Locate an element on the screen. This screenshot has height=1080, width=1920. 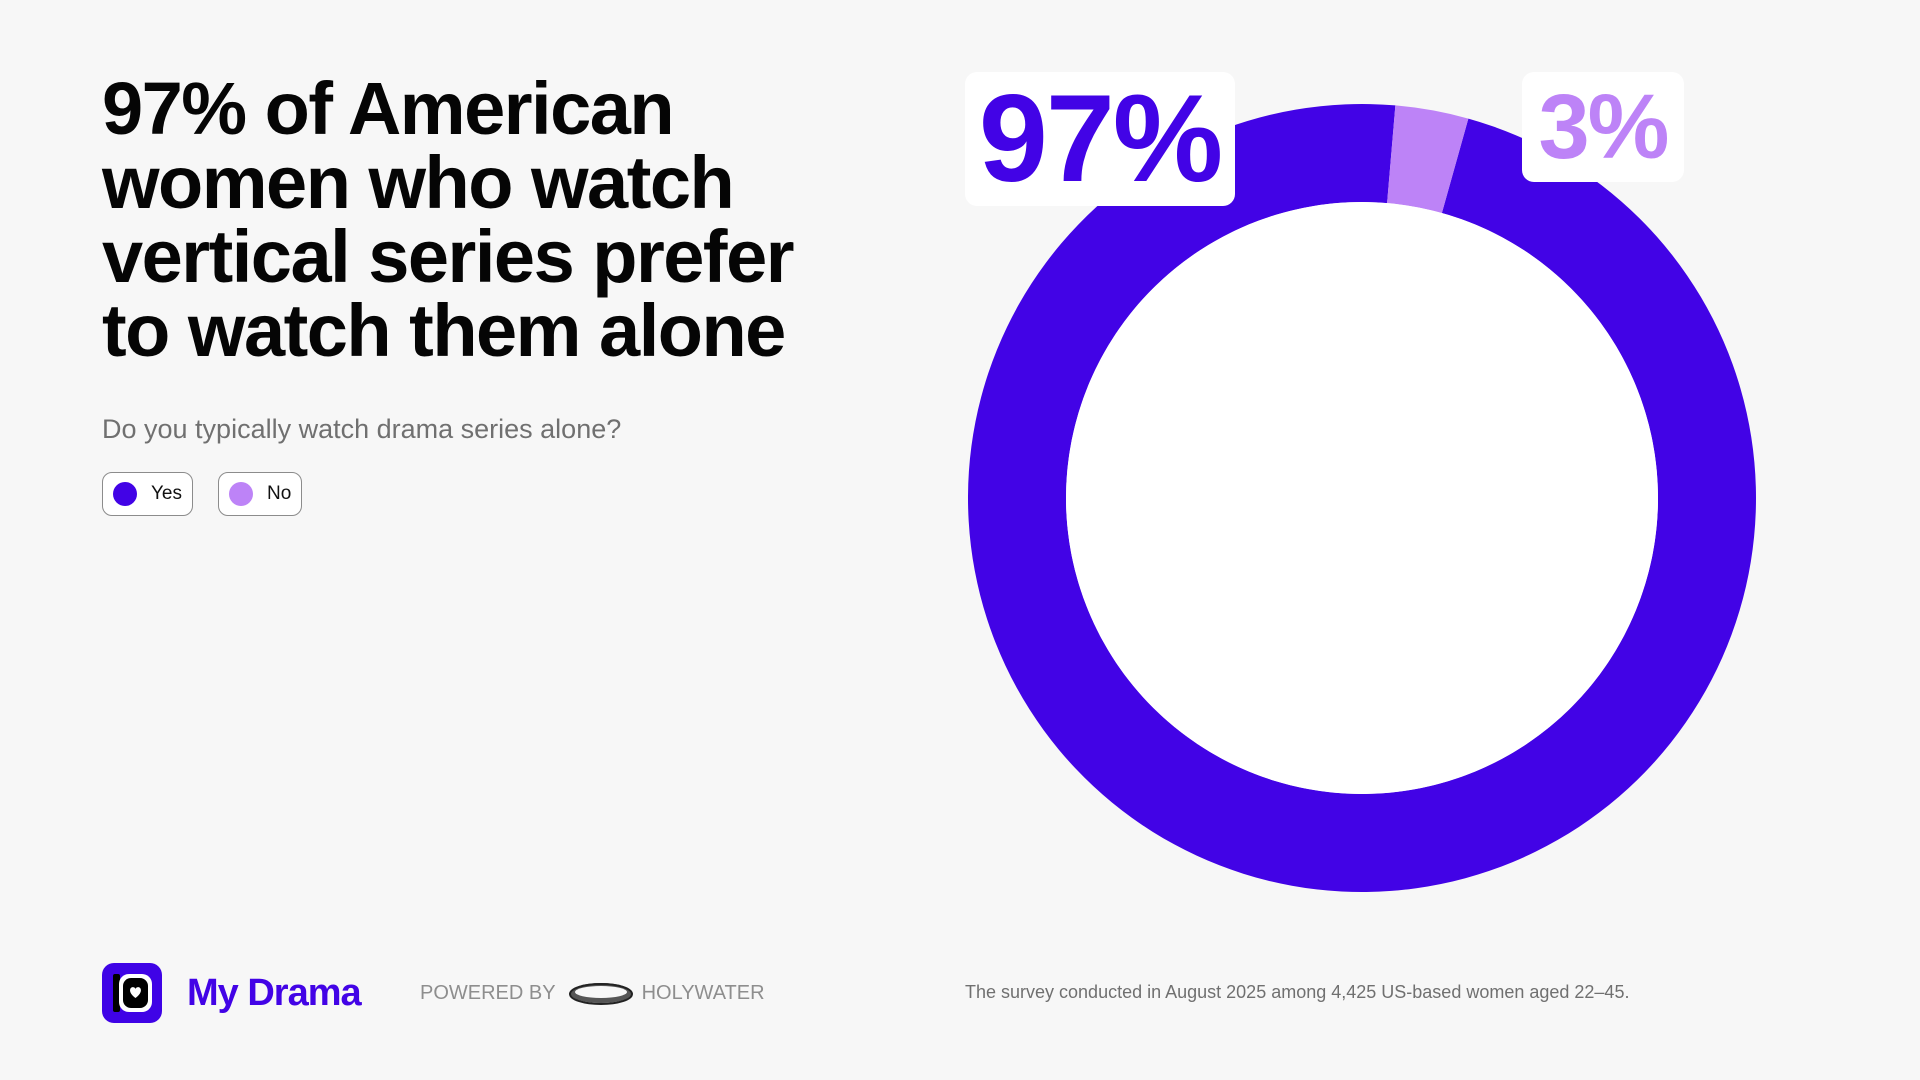
brand-name: My Drama is located at coordinates (274, 992).